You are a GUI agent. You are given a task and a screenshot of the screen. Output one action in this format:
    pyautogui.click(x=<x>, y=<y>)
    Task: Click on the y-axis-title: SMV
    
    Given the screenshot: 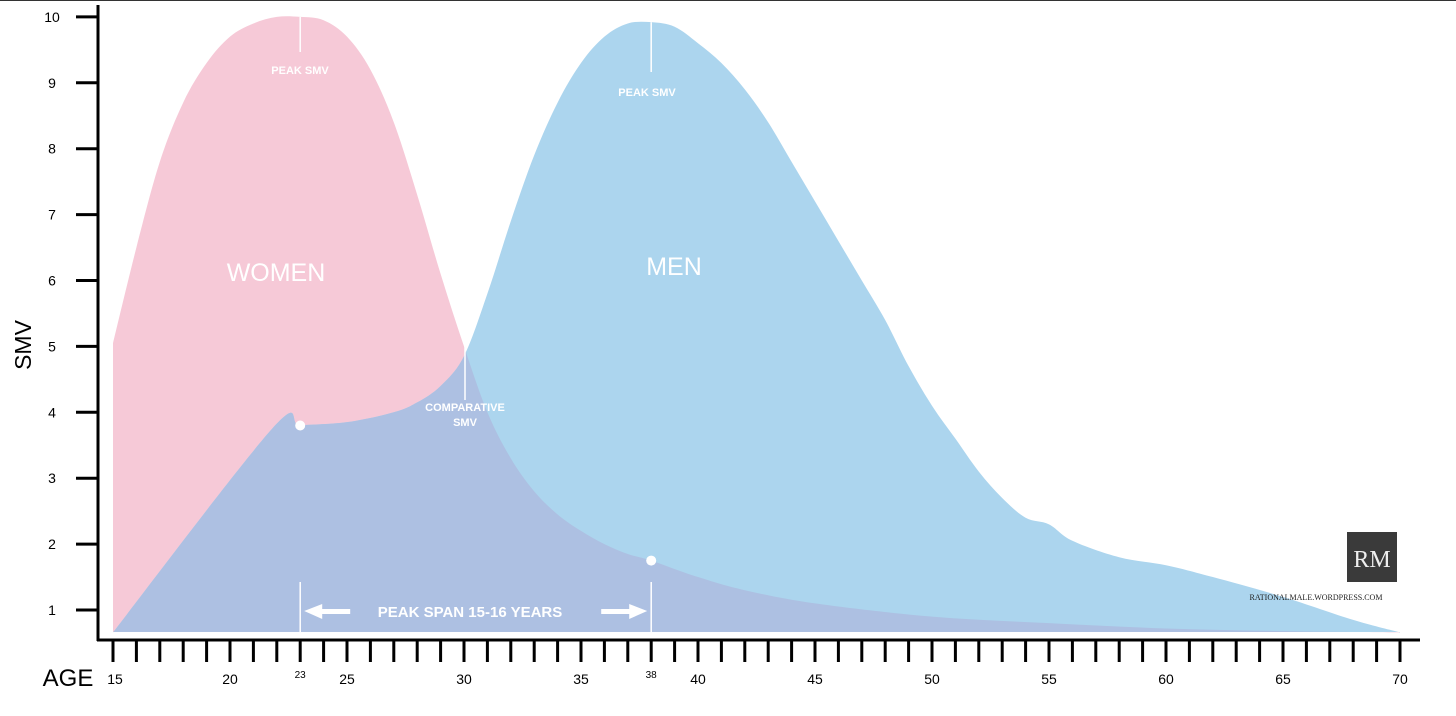 What is the action you would take?
    pyautogui.click(x=23, y=344)
    